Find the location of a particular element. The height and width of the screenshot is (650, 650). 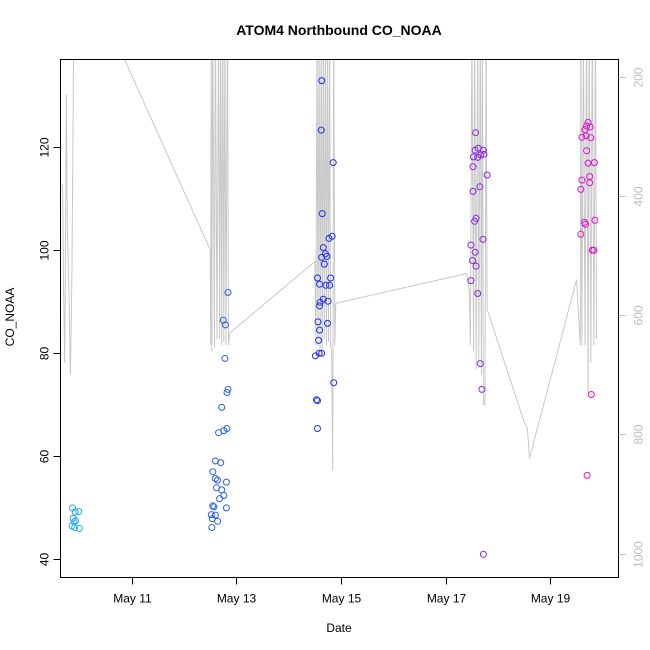

y-tick-label: 100 is located at coordinates (45, 250).